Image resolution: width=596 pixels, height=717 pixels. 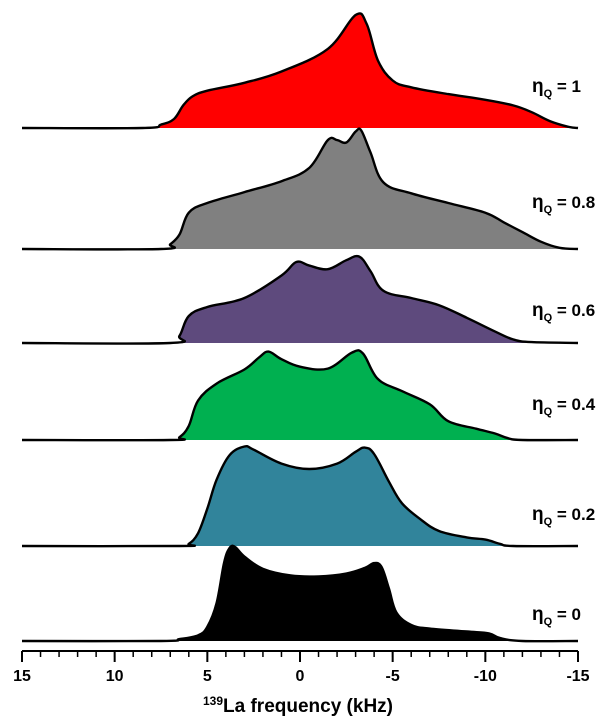 I want to click on eta-value: = 0, so click(x=566, y=614).